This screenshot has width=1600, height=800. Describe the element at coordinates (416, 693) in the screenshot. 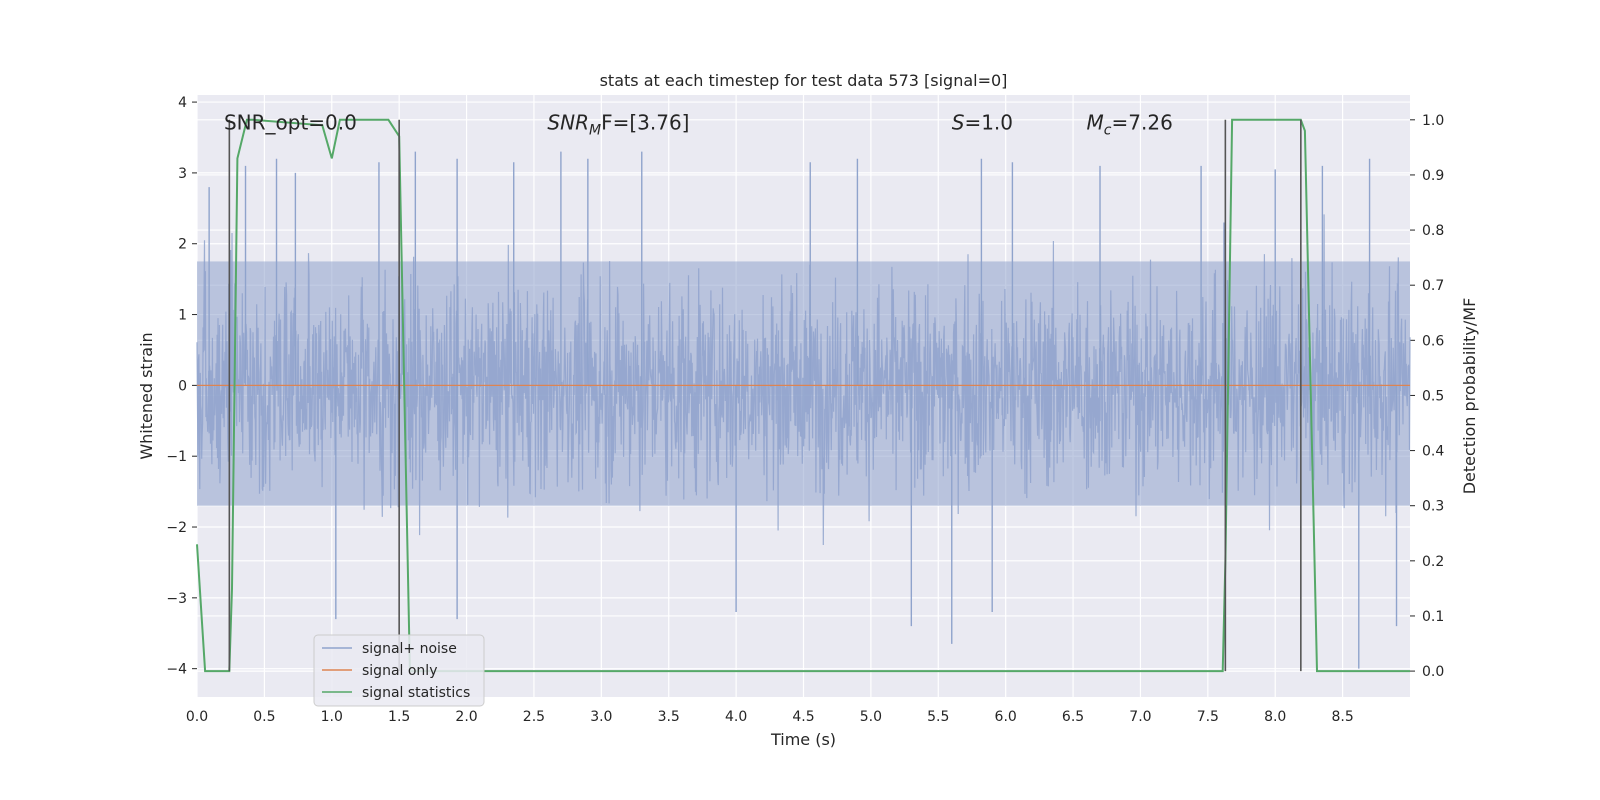

I see `legend-label: signal statistics` at that location.